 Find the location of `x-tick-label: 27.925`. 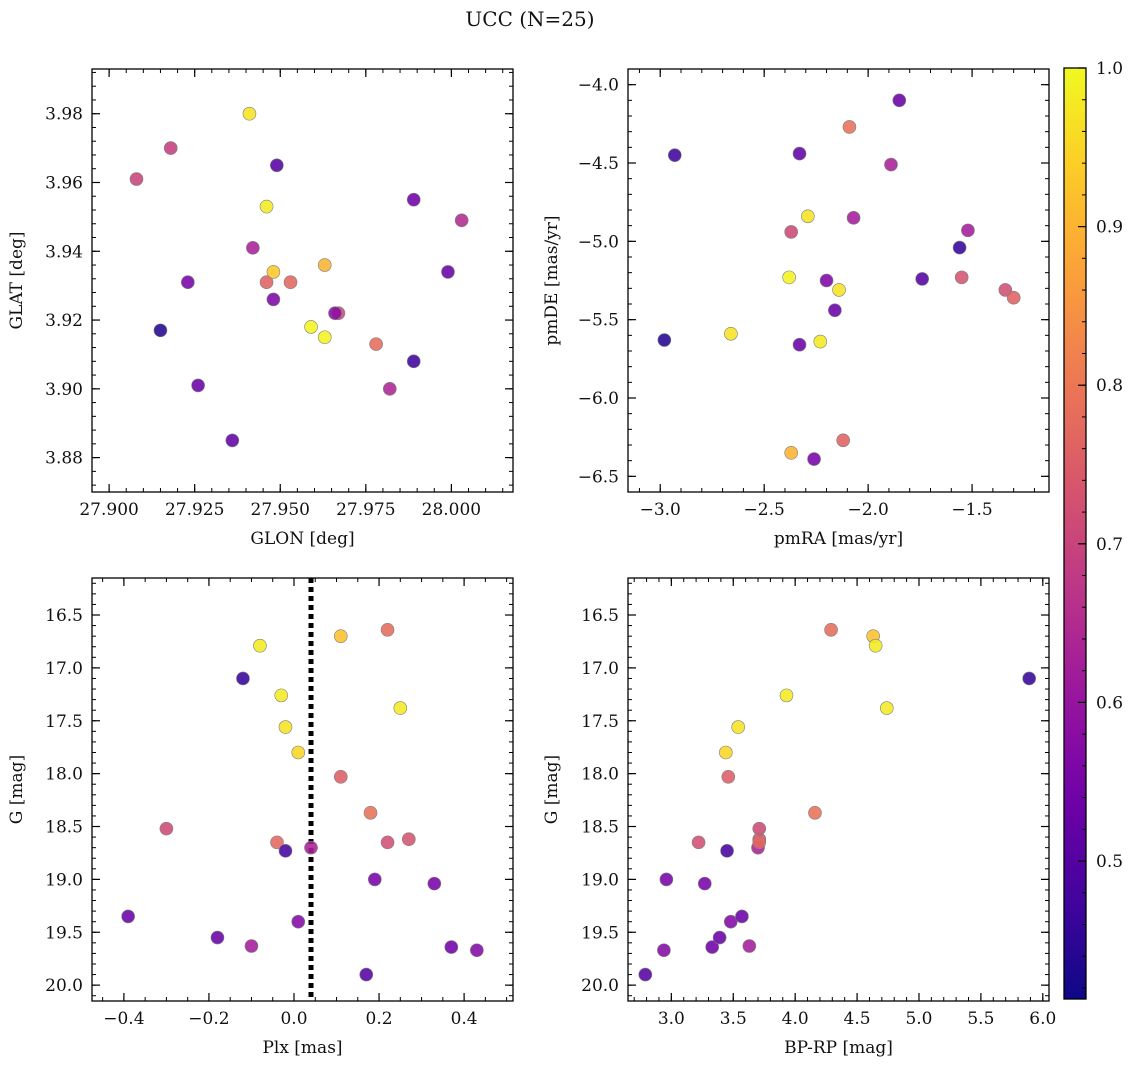

x-tick-label: 27.925 is located at coordinates (194, 510).